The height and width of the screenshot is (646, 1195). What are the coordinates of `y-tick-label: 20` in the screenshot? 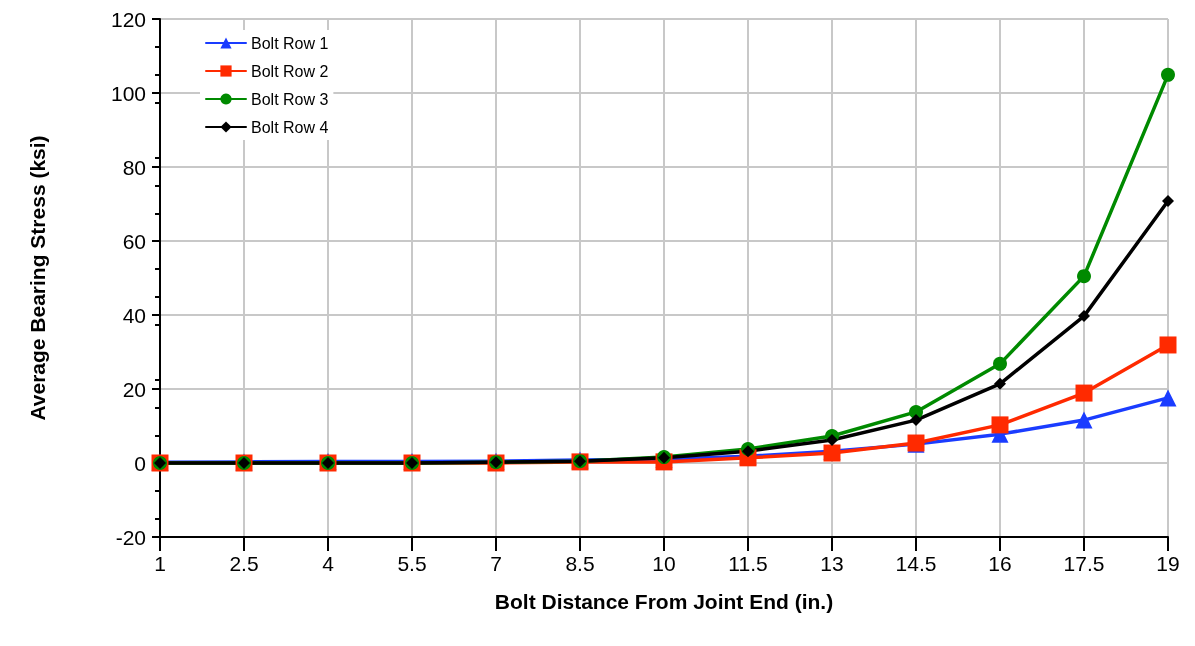 It's located at (134, 389).